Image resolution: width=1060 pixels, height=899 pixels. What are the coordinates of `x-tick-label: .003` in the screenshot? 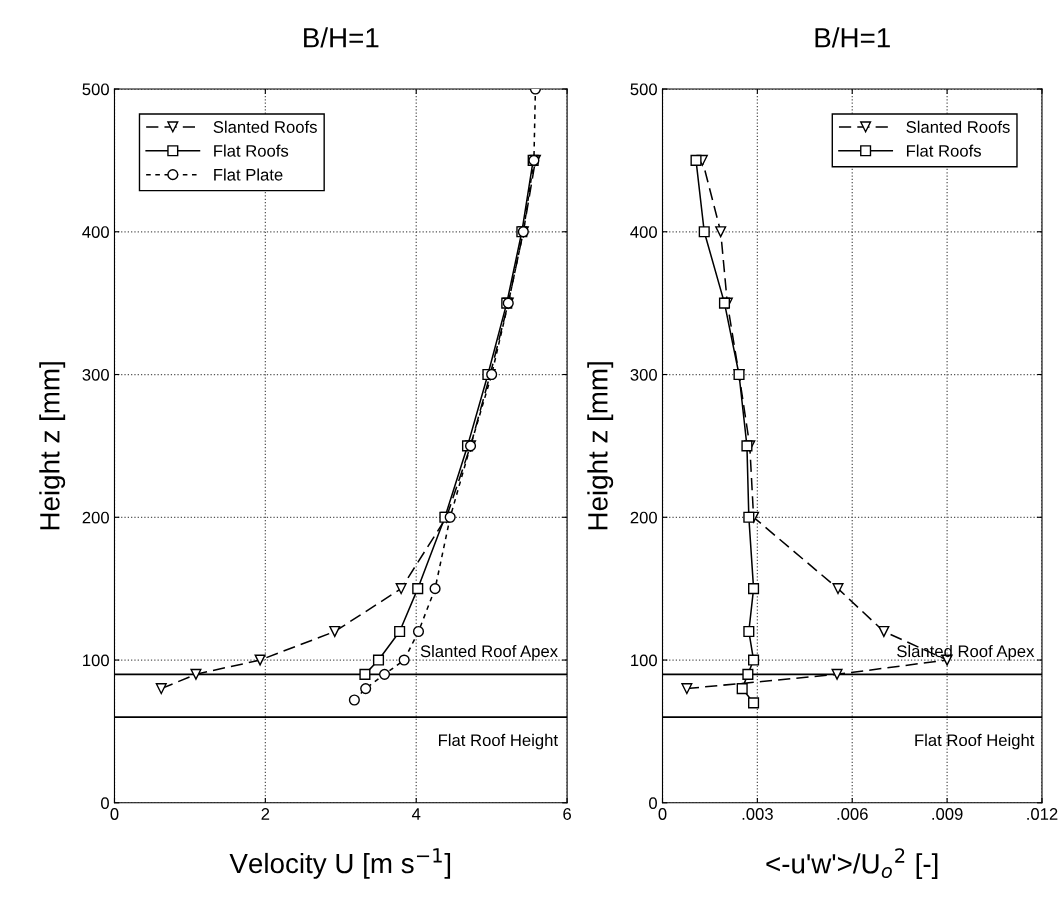 It's located at (757, 814).